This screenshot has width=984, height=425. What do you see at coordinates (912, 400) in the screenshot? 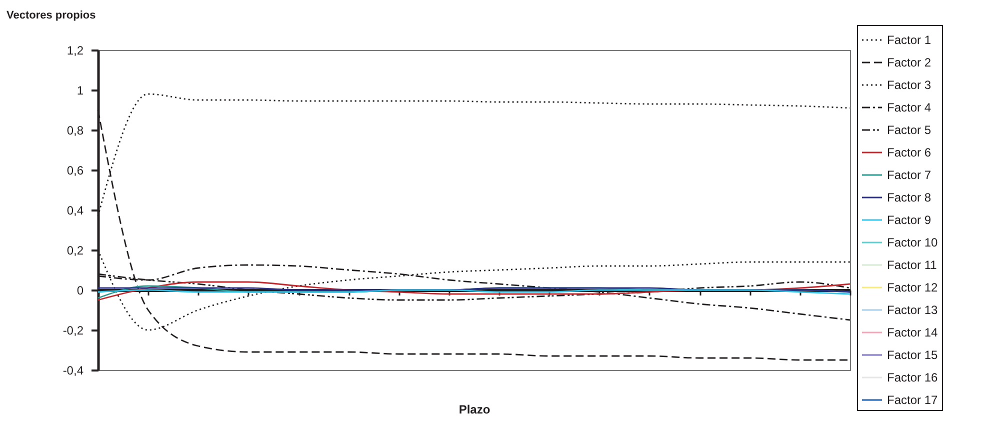
I see `legend-label: Factor 17` at bounding box center [912, 400].